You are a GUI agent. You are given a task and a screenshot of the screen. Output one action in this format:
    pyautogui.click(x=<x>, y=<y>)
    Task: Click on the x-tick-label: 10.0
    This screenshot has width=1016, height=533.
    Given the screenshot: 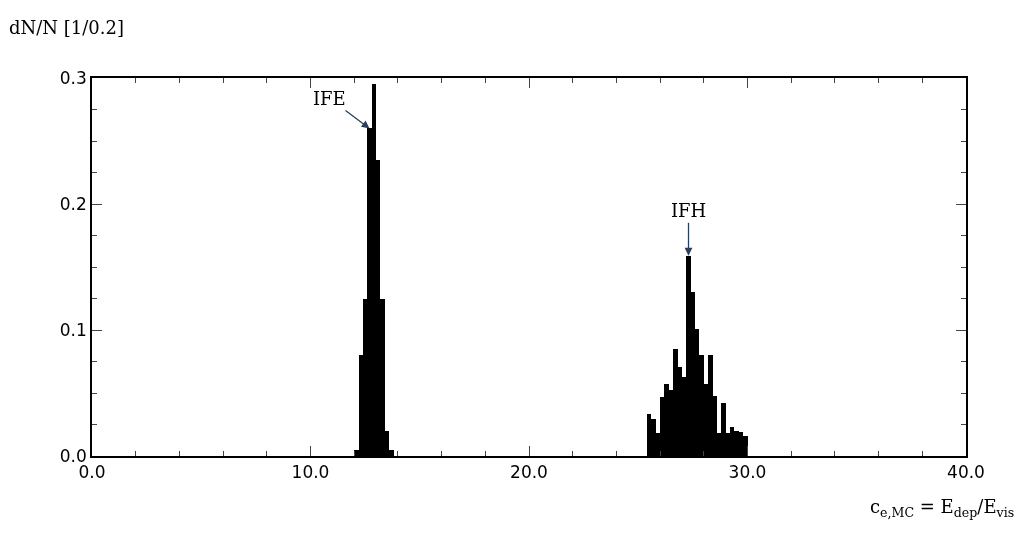 What is the action you would take?
    pyautogui.click(x=310, y=472)
    